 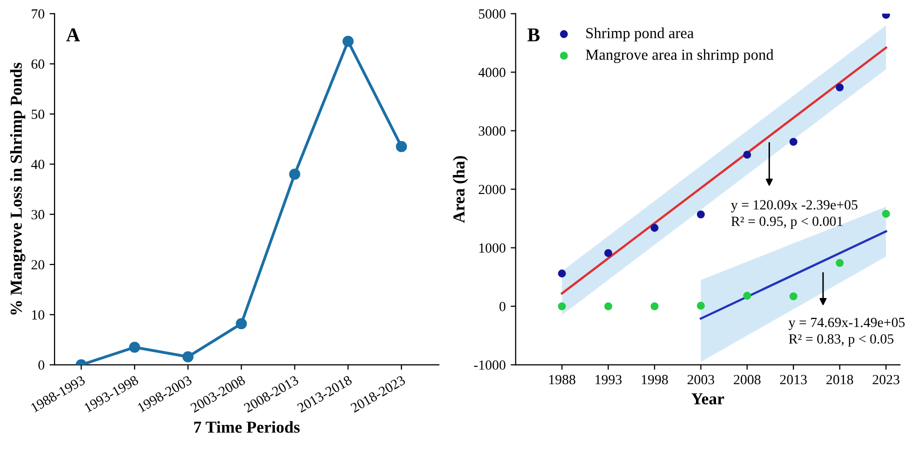 What do you see at coordinates (707, 398) in the screenshot?
I see `x-axis-title: Year` at bounding box center [707, 398].